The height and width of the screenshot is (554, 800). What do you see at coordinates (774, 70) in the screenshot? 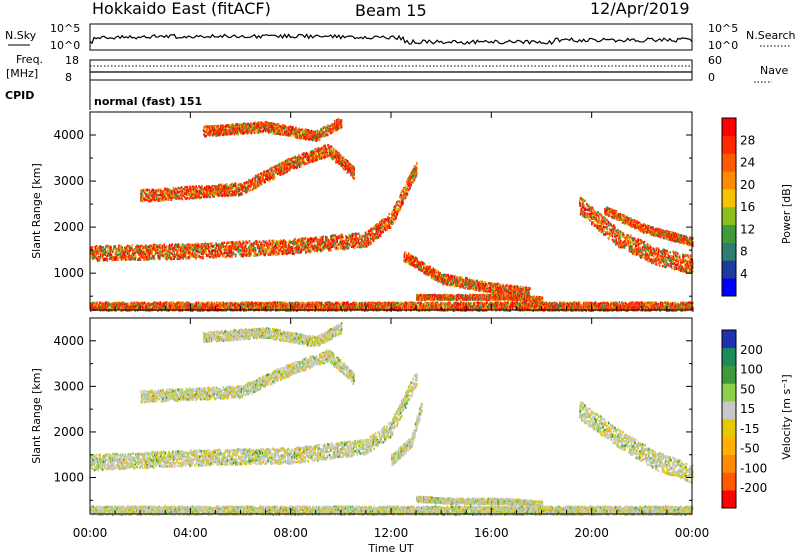
I see `nave-label: Nave` at bounding box center [774, 70].